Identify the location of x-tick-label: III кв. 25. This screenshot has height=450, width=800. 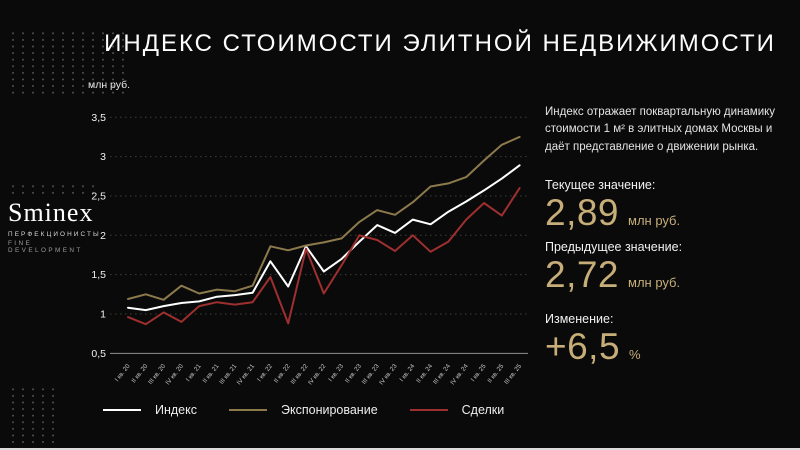
(513, 374).